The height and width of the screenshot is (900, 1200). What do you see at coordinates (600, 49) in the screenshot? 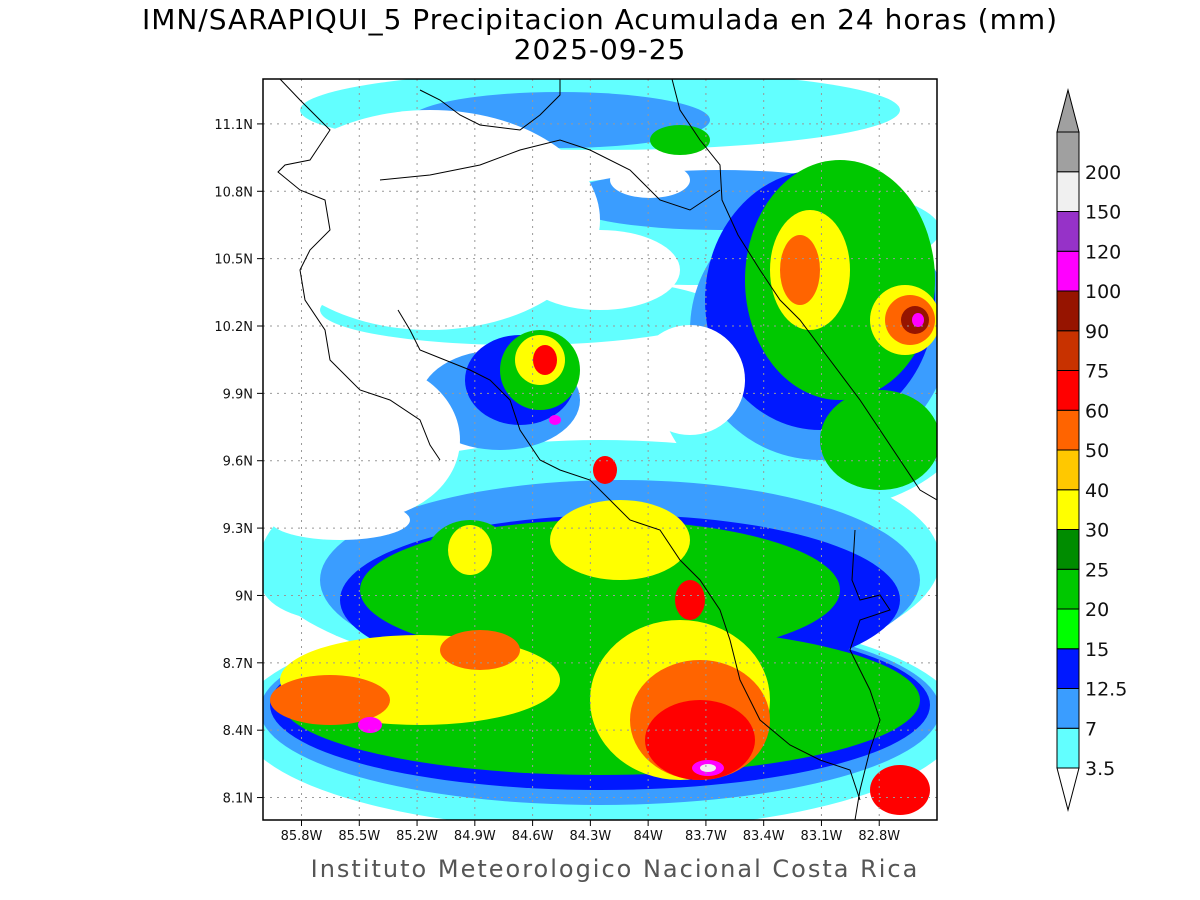
I see `map-date: 2025-09-25` at bounding box center [600, 49].